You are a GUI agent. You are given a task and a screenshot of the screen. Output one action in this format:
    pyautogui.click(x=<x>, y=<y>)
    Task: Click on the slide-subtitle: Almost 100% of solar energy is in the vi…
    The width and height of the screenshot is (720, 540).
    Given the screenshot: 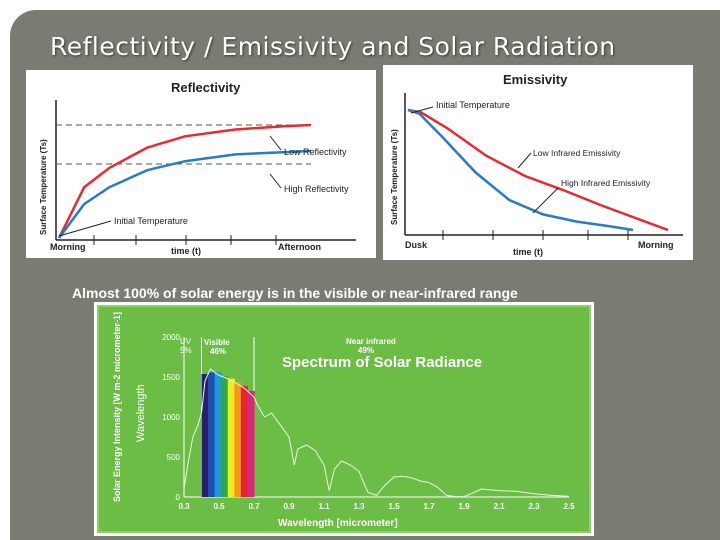 What is the action you would take?
    pyautogui.click(x=295, y=293)
    